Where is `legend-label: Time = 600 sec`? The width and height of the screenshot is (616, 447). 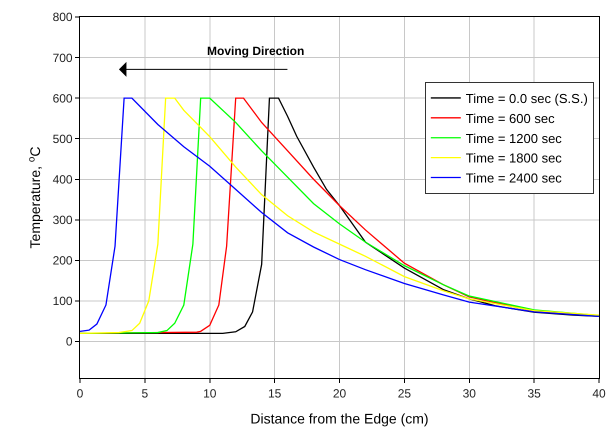 legend-label: Time = 600 sec is located at coordinates (511, 118).